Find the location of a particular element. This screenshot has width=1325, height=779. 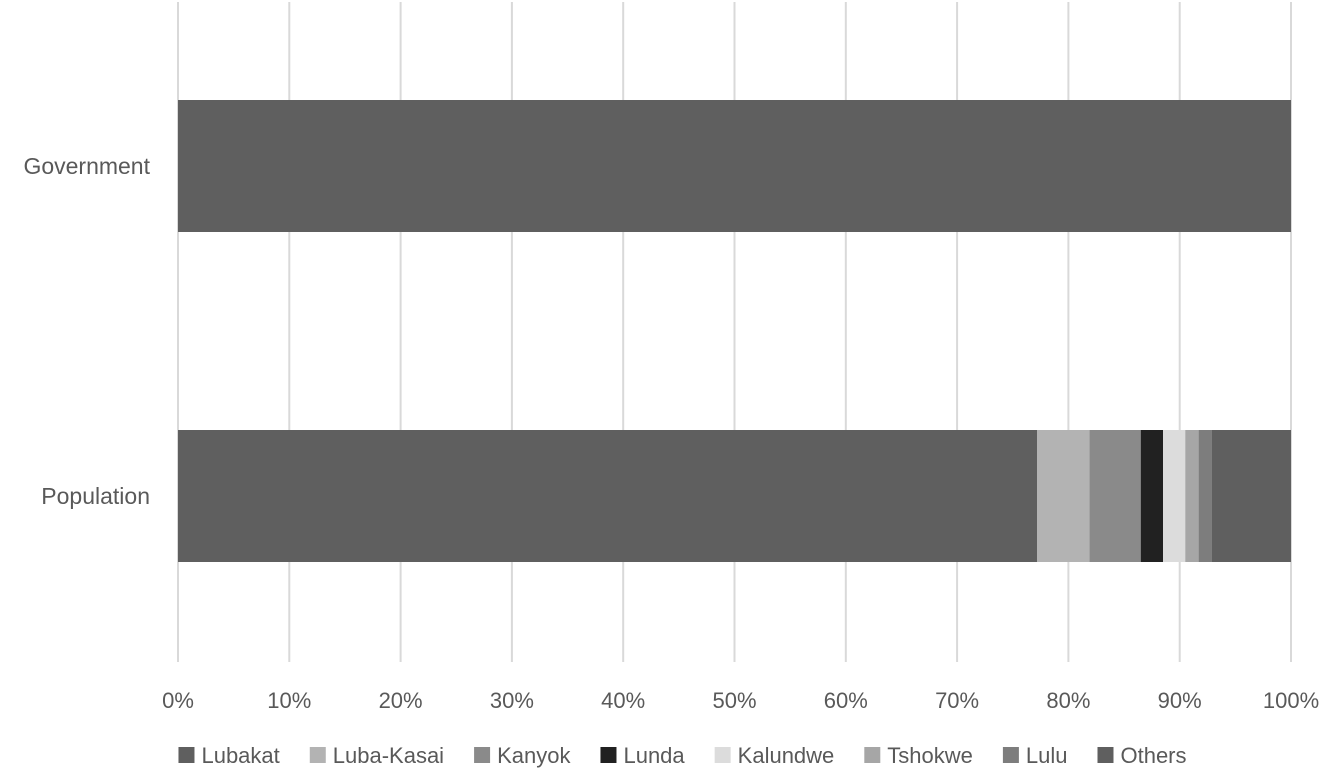

bar-segment-population-lulu is located at coordinates (1205, 496).